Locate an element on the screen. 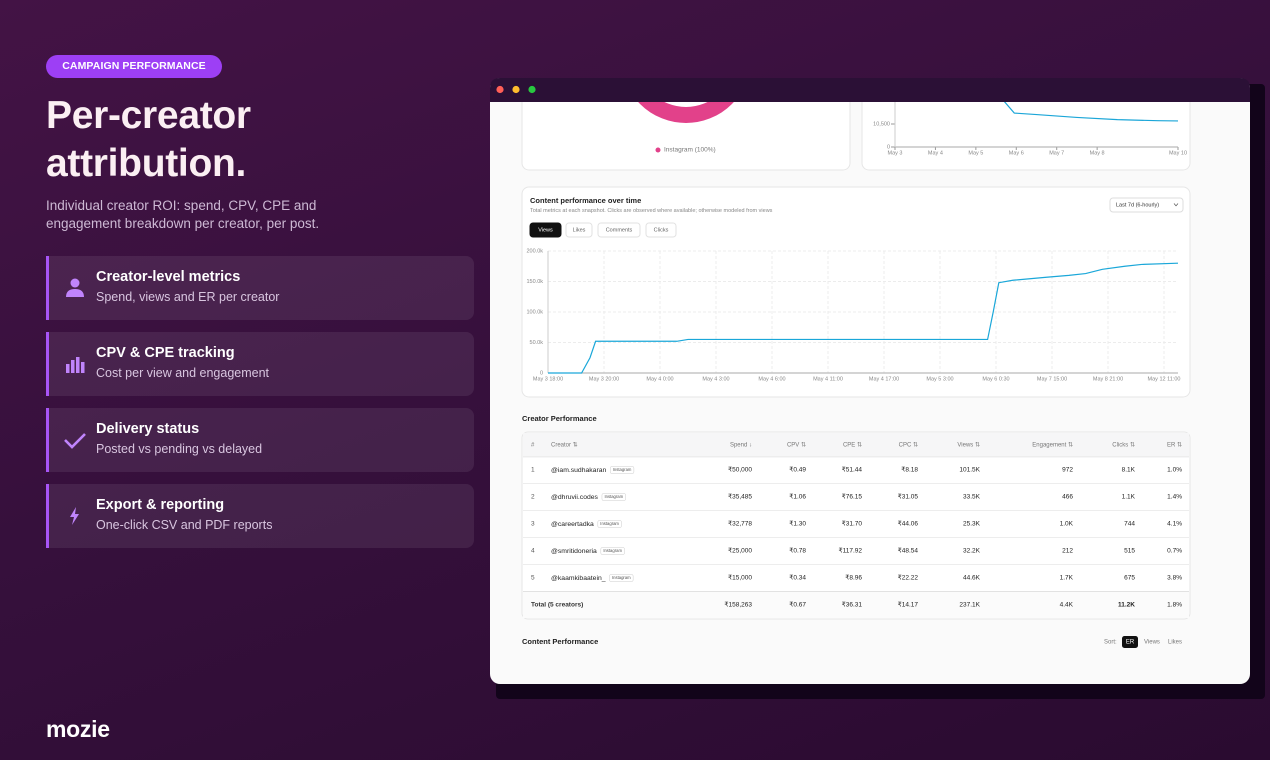  rank: 3 is located at coordinates (533, 524).